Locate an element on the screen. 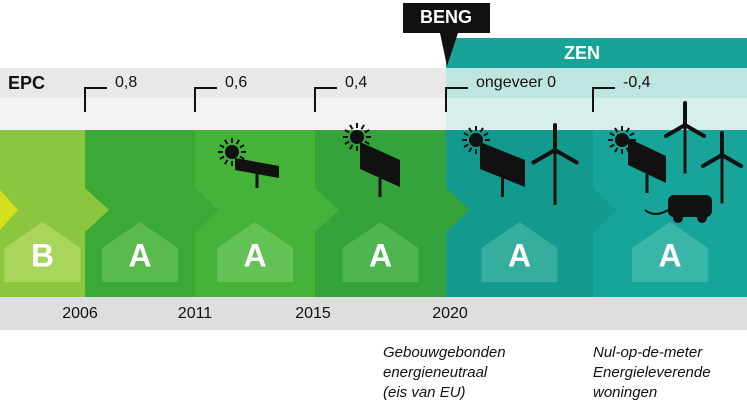 This screenshot has width=747, height=400. year: 2020 is located at coordinates (450, 313).